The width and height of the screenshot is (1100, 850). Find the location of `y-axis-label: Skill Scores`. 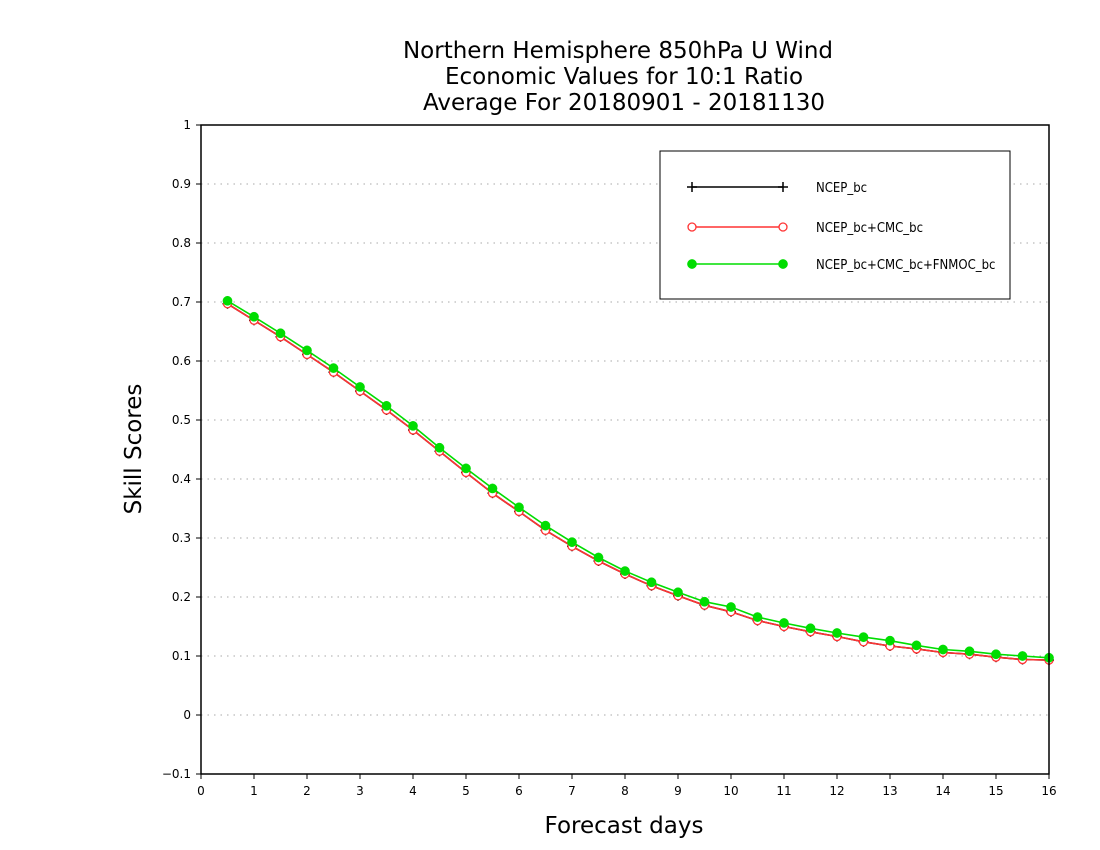

y-axis-label: Skill Scores is located at coordinates (134, 449).